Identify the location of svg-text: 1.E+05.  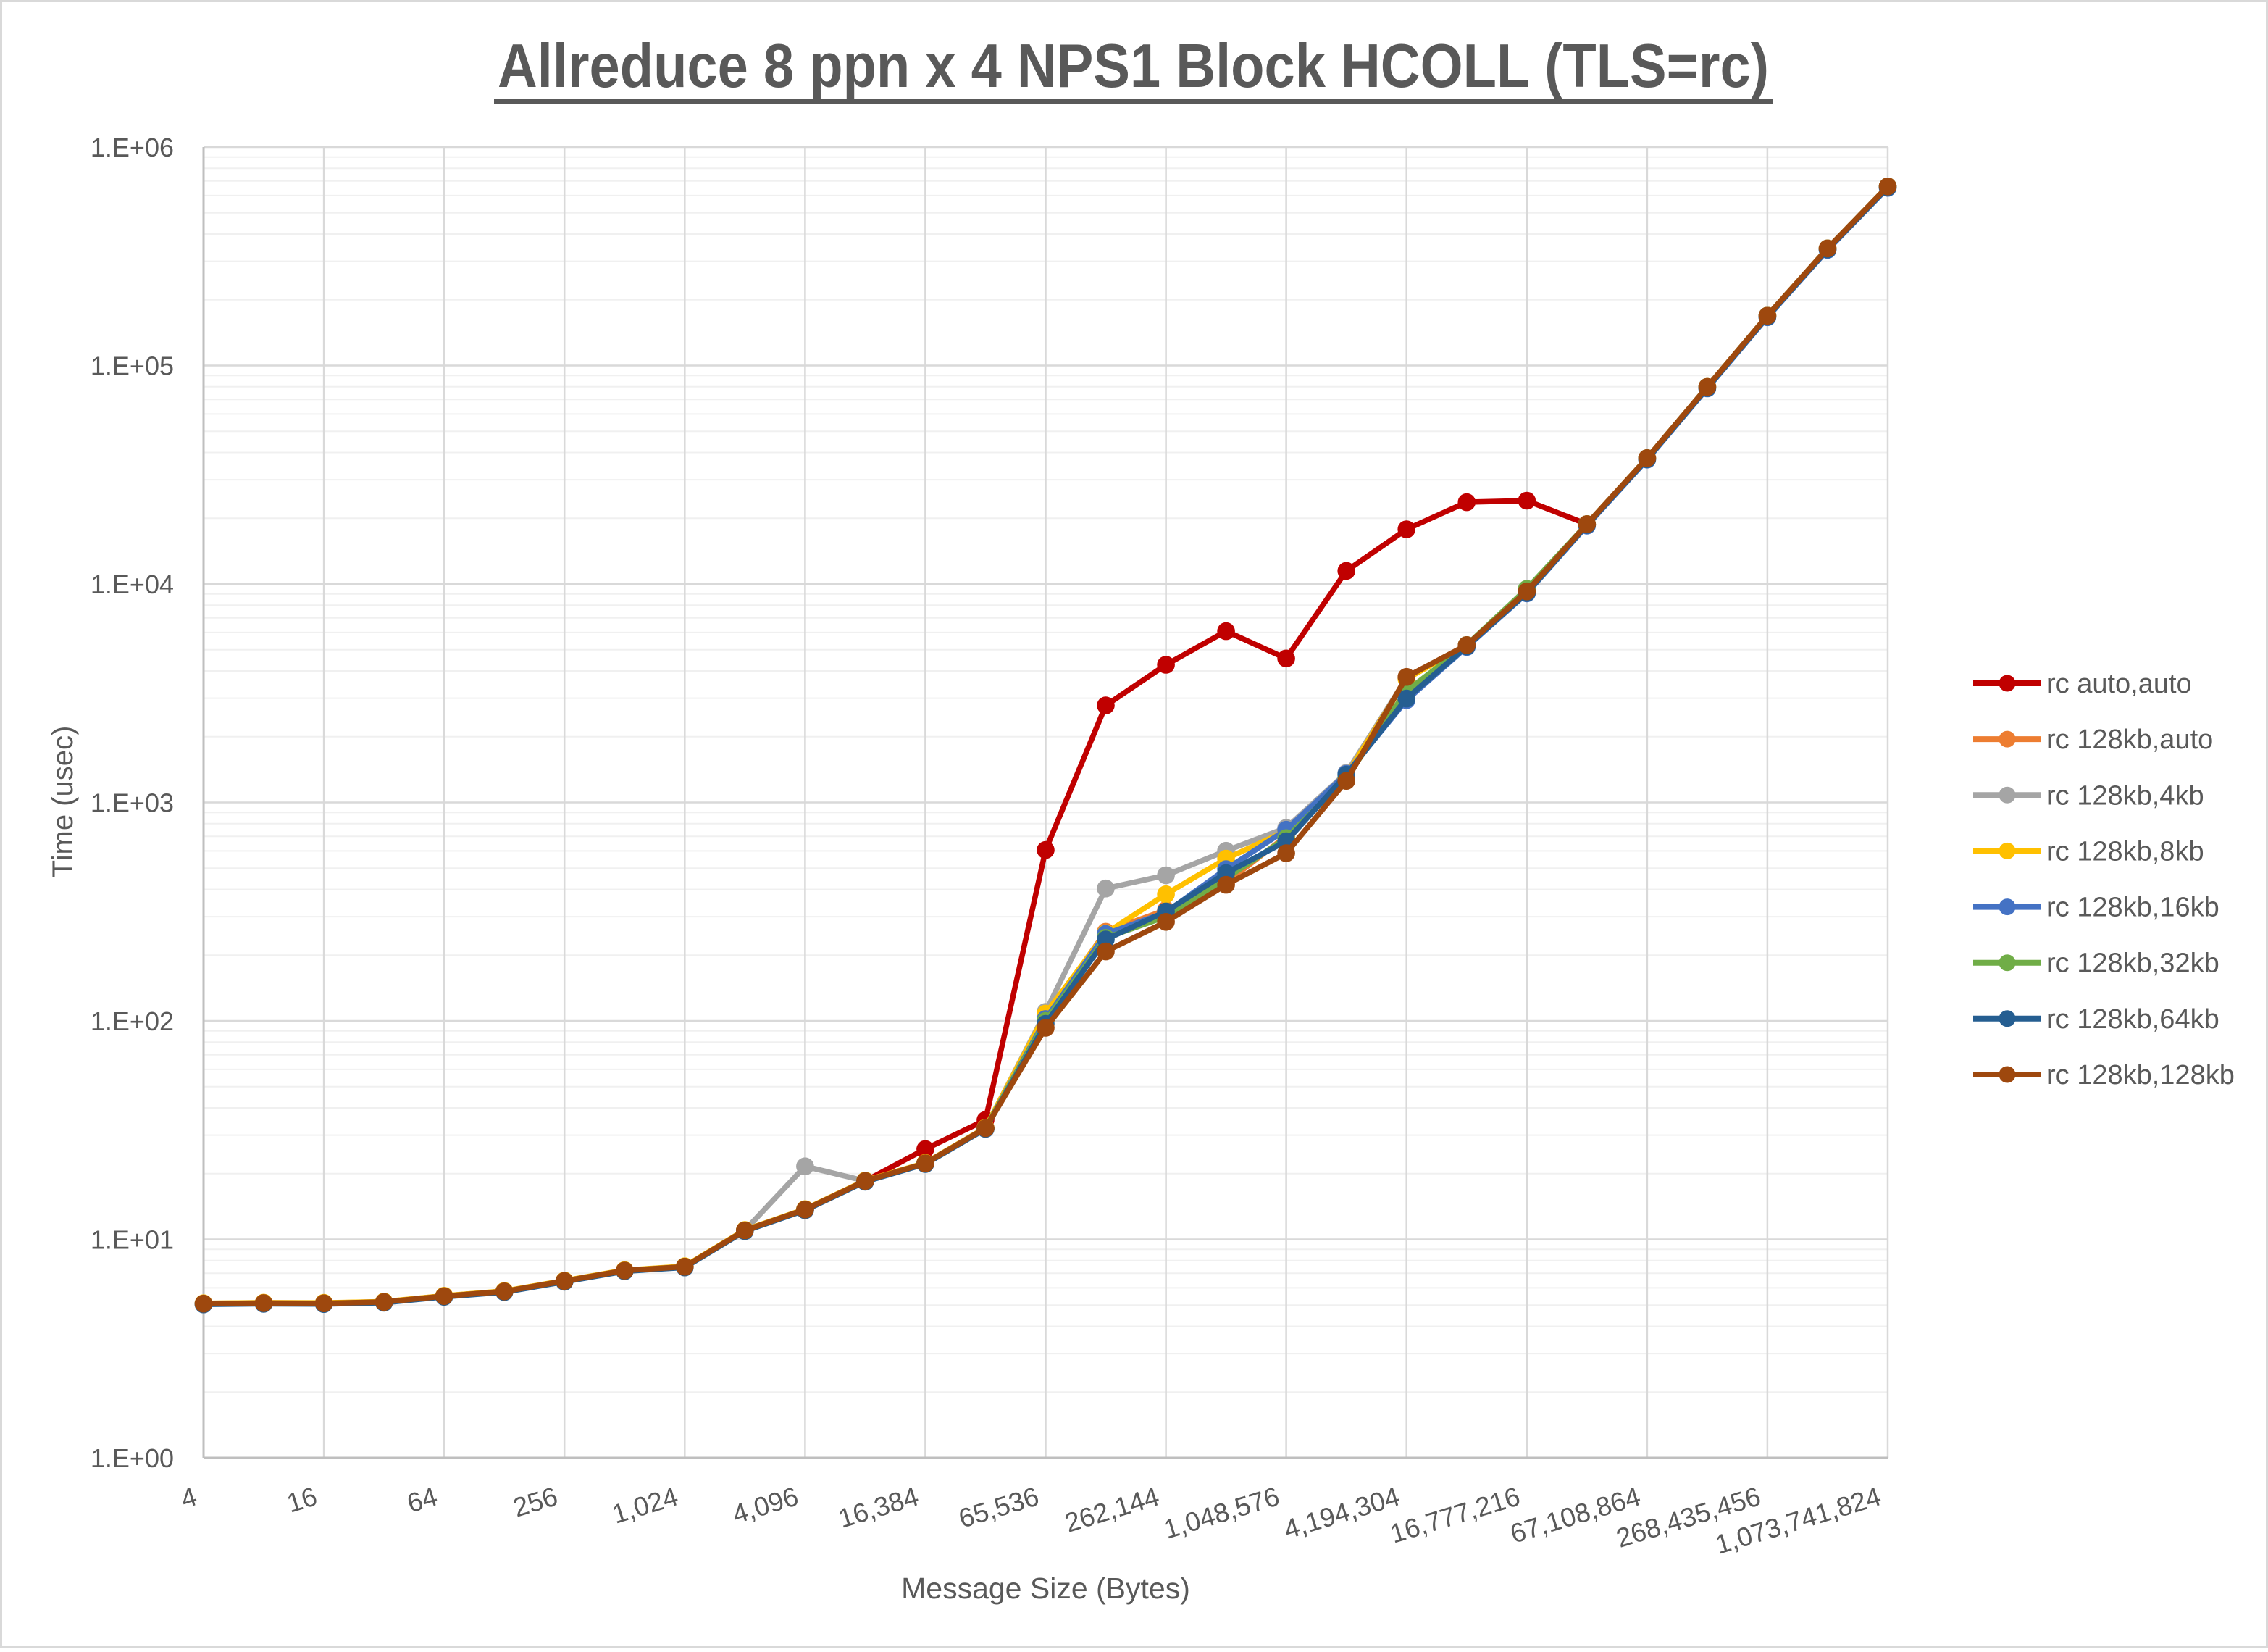
(133, 366).